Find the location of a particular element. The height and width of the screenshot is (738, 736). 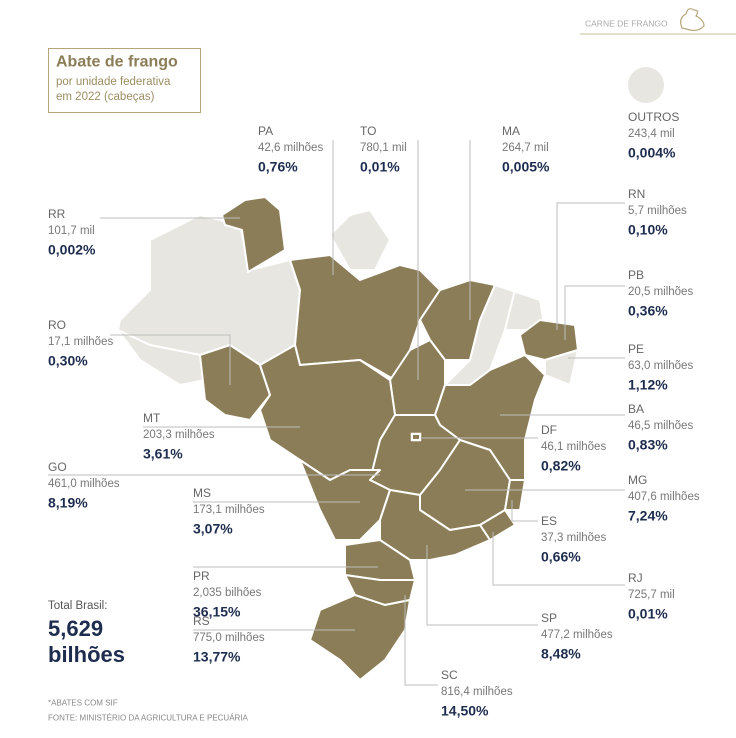

state-amount: 17,1 milhões is located at coordinates (80, 342).